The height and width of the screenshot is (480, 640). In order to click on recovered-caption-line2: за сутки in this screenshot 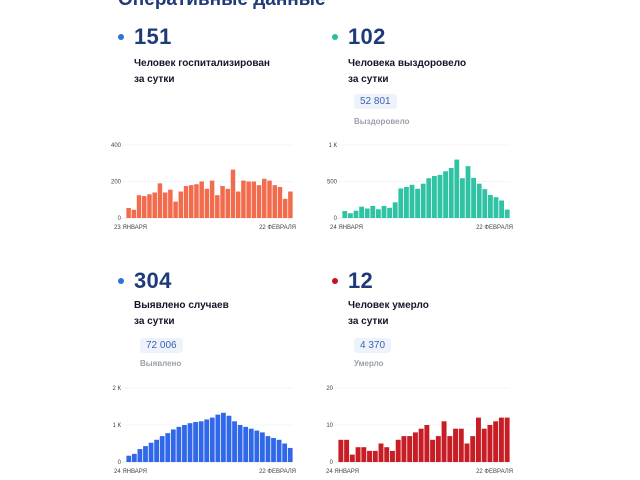, I will do `click(368, 79)`.